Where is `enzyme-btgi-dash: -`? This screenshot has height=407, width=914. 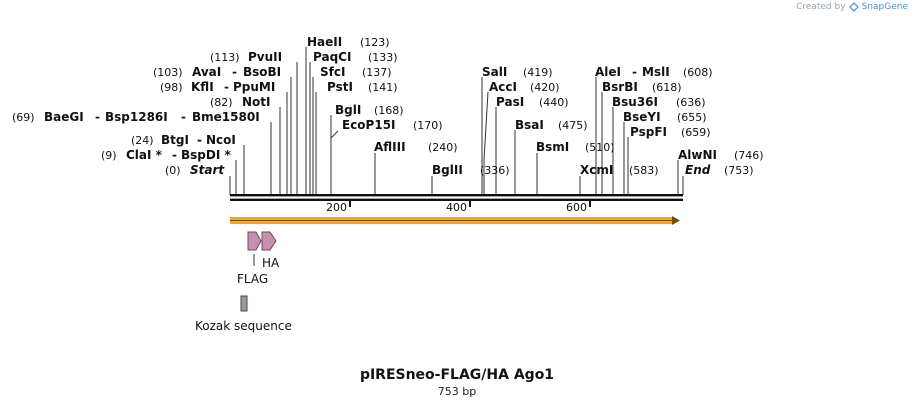
enzyme-btgi-dash: - is located at coordinates (199, 140).